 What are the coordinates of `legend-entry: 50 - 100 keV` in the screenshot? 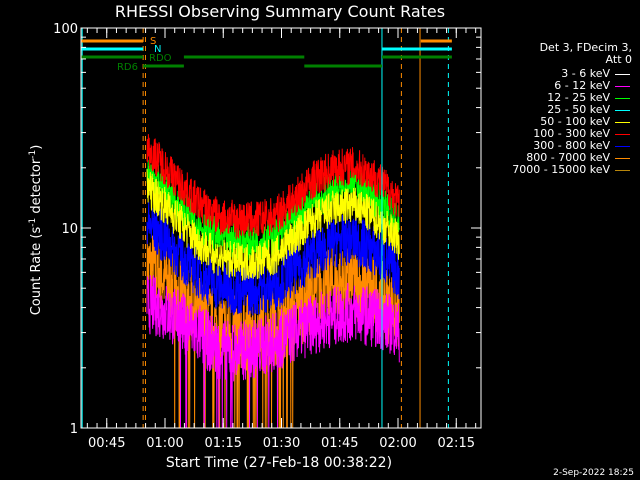 It's located at (575, 121).